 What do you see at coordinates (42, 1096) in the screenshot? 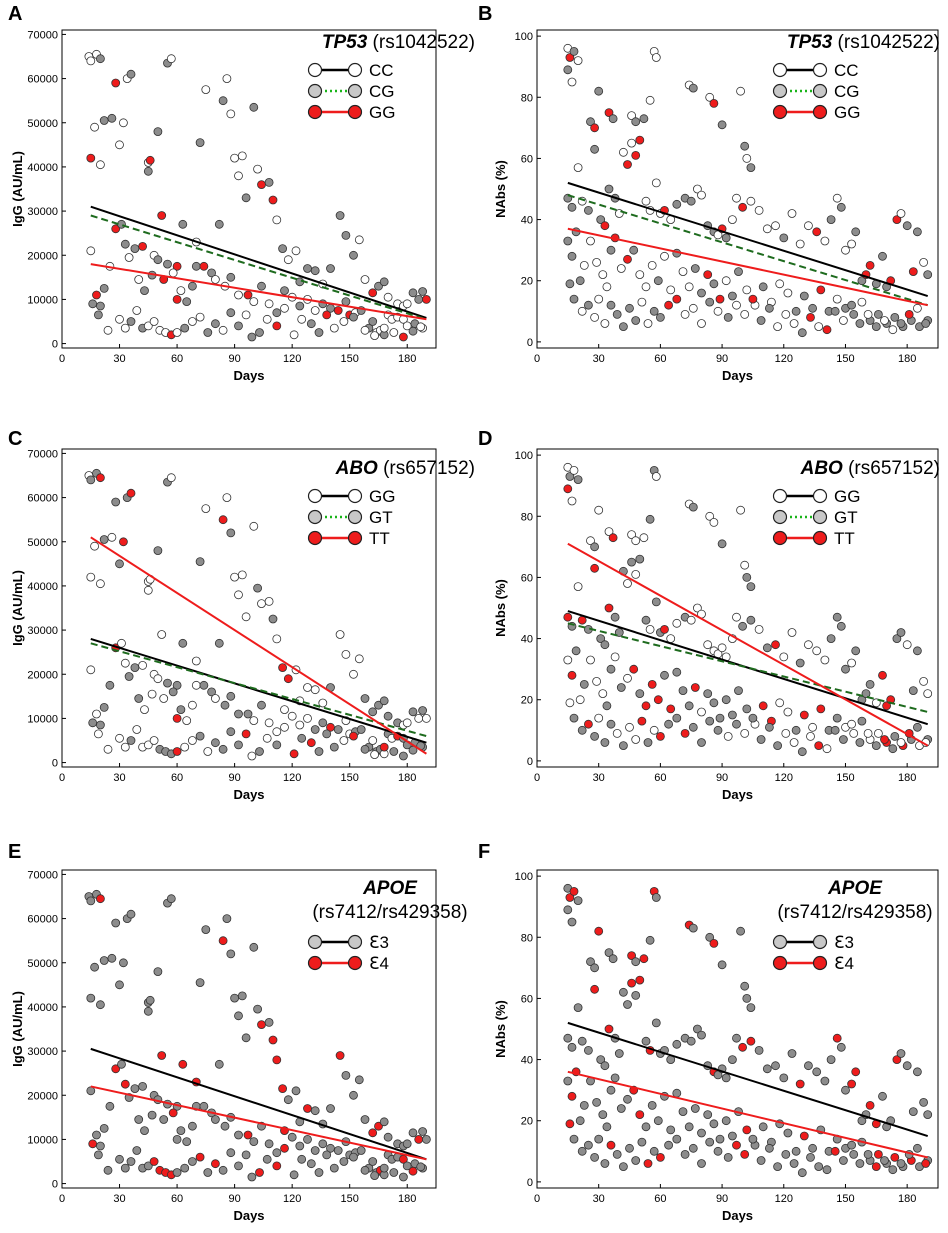
I see `y-tick-label: 20000` at bounding box center [42, 1096].